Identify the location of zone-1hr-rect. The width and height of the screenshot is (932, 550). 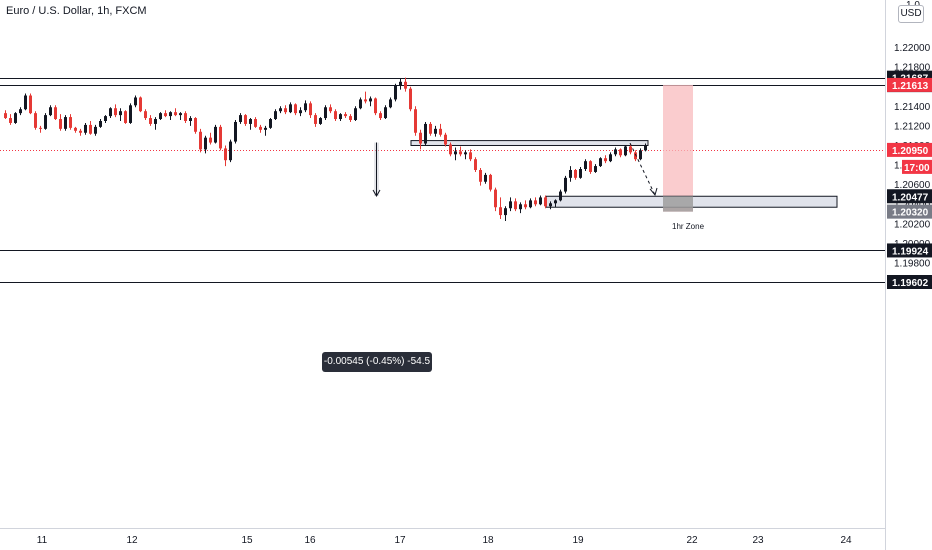
(678, 148).